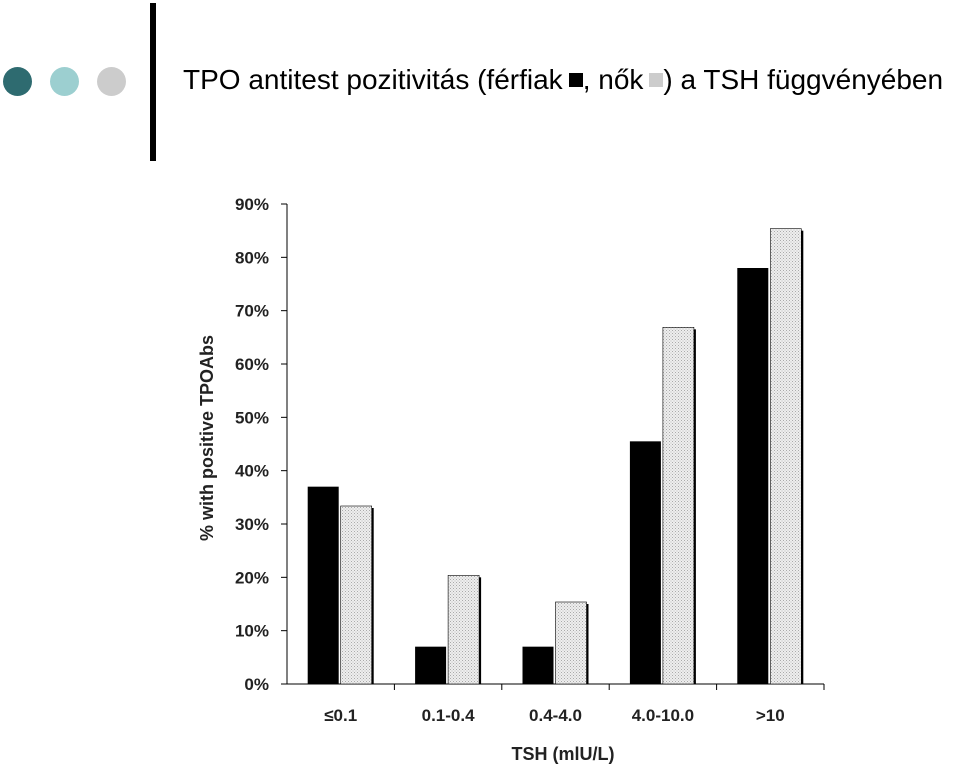 This screenshot has height=775, width=960. I want to click on x-tick-label: 0.1-0.4, so click(448, 715).